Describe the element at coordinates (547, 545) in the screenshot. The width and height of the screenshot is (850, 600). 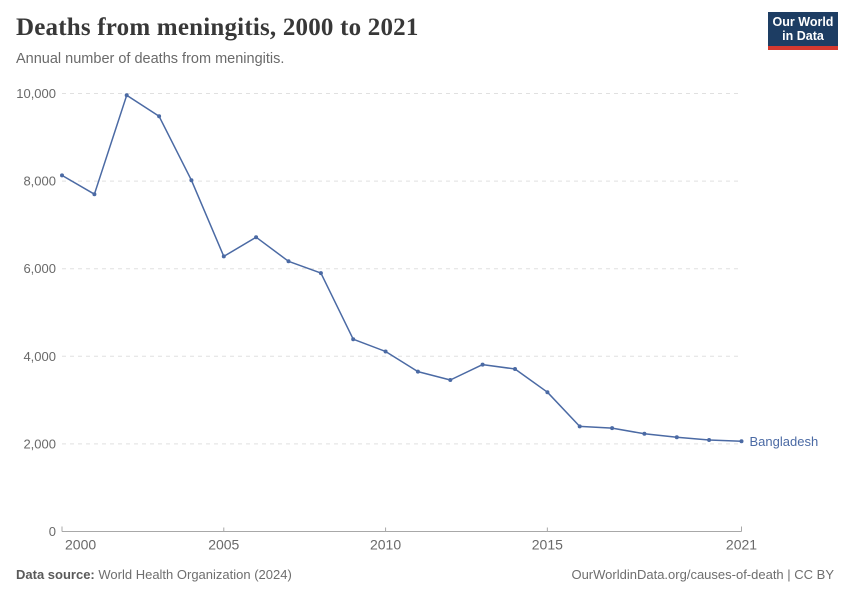
I see `x-axis-tick-label-2015: 2015` at that location.